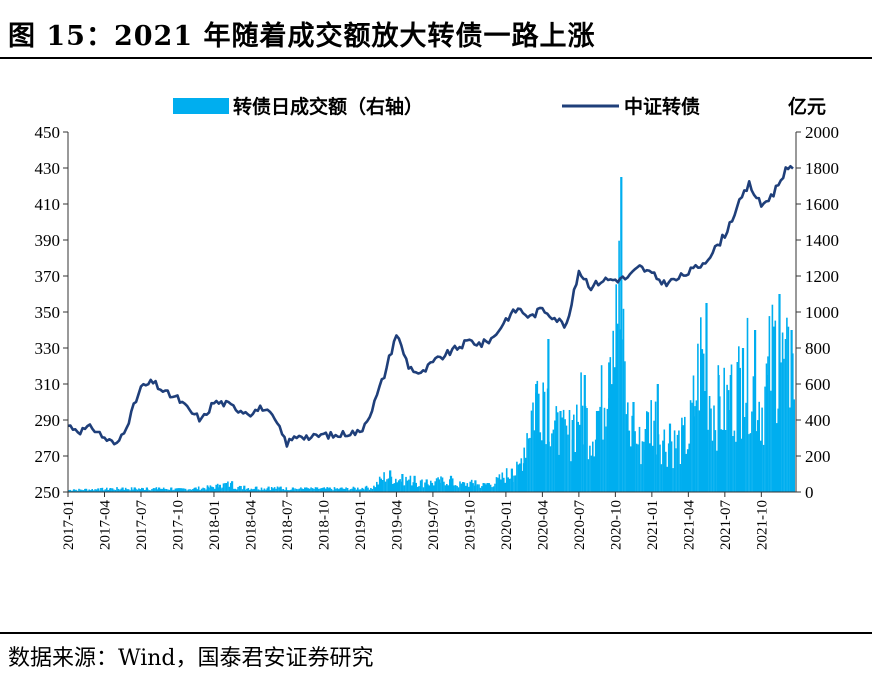 Image resolution: width=872 pixels, height=680 pixels. I want to click on x-tick-label: 2019-01, so click(361, 525).